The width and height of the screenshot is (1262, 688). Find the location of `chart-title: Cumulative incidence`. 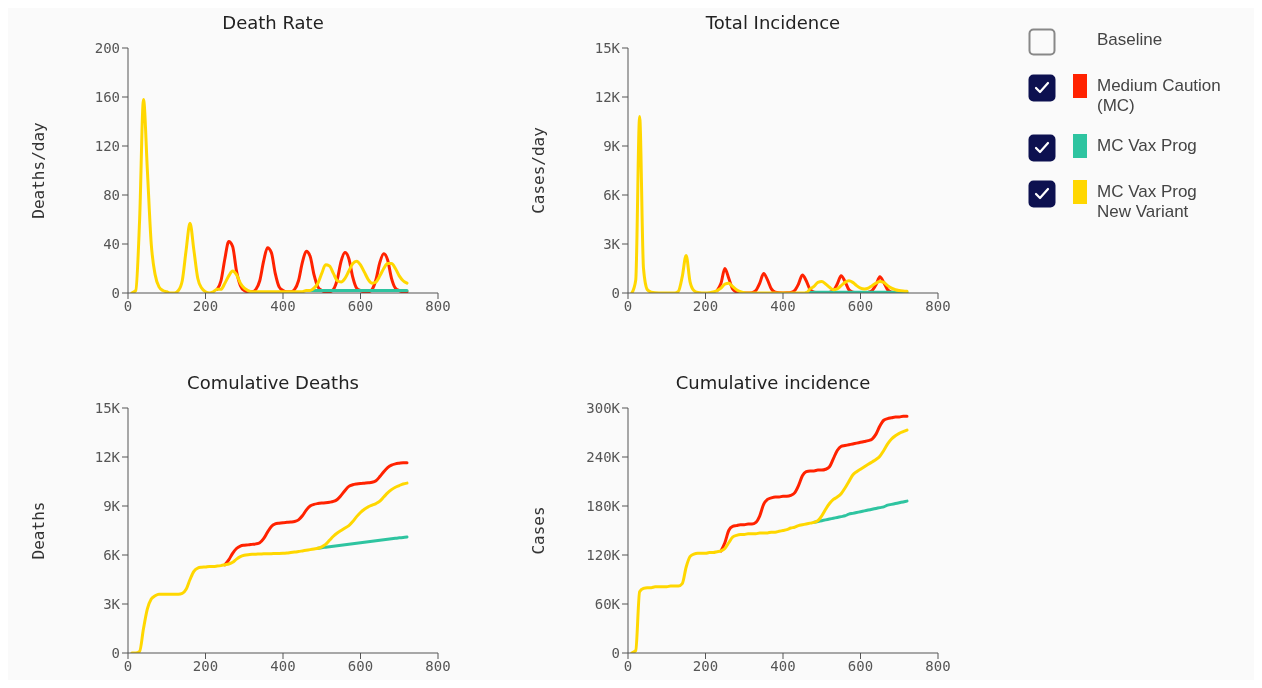

chart-title: Cumulative incidence is located at coordinates (773, 382).